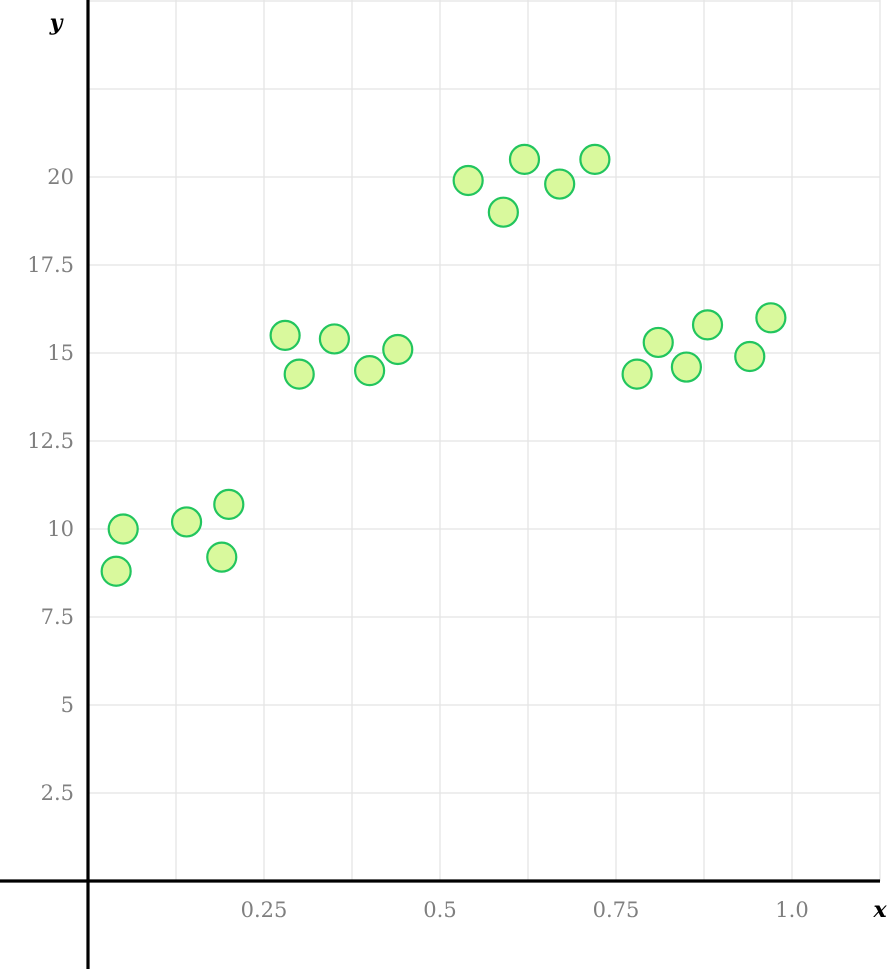  Describe the element at coordinates (60, 353) in the screenshot. I see `y-tick-label: 15` at that location.